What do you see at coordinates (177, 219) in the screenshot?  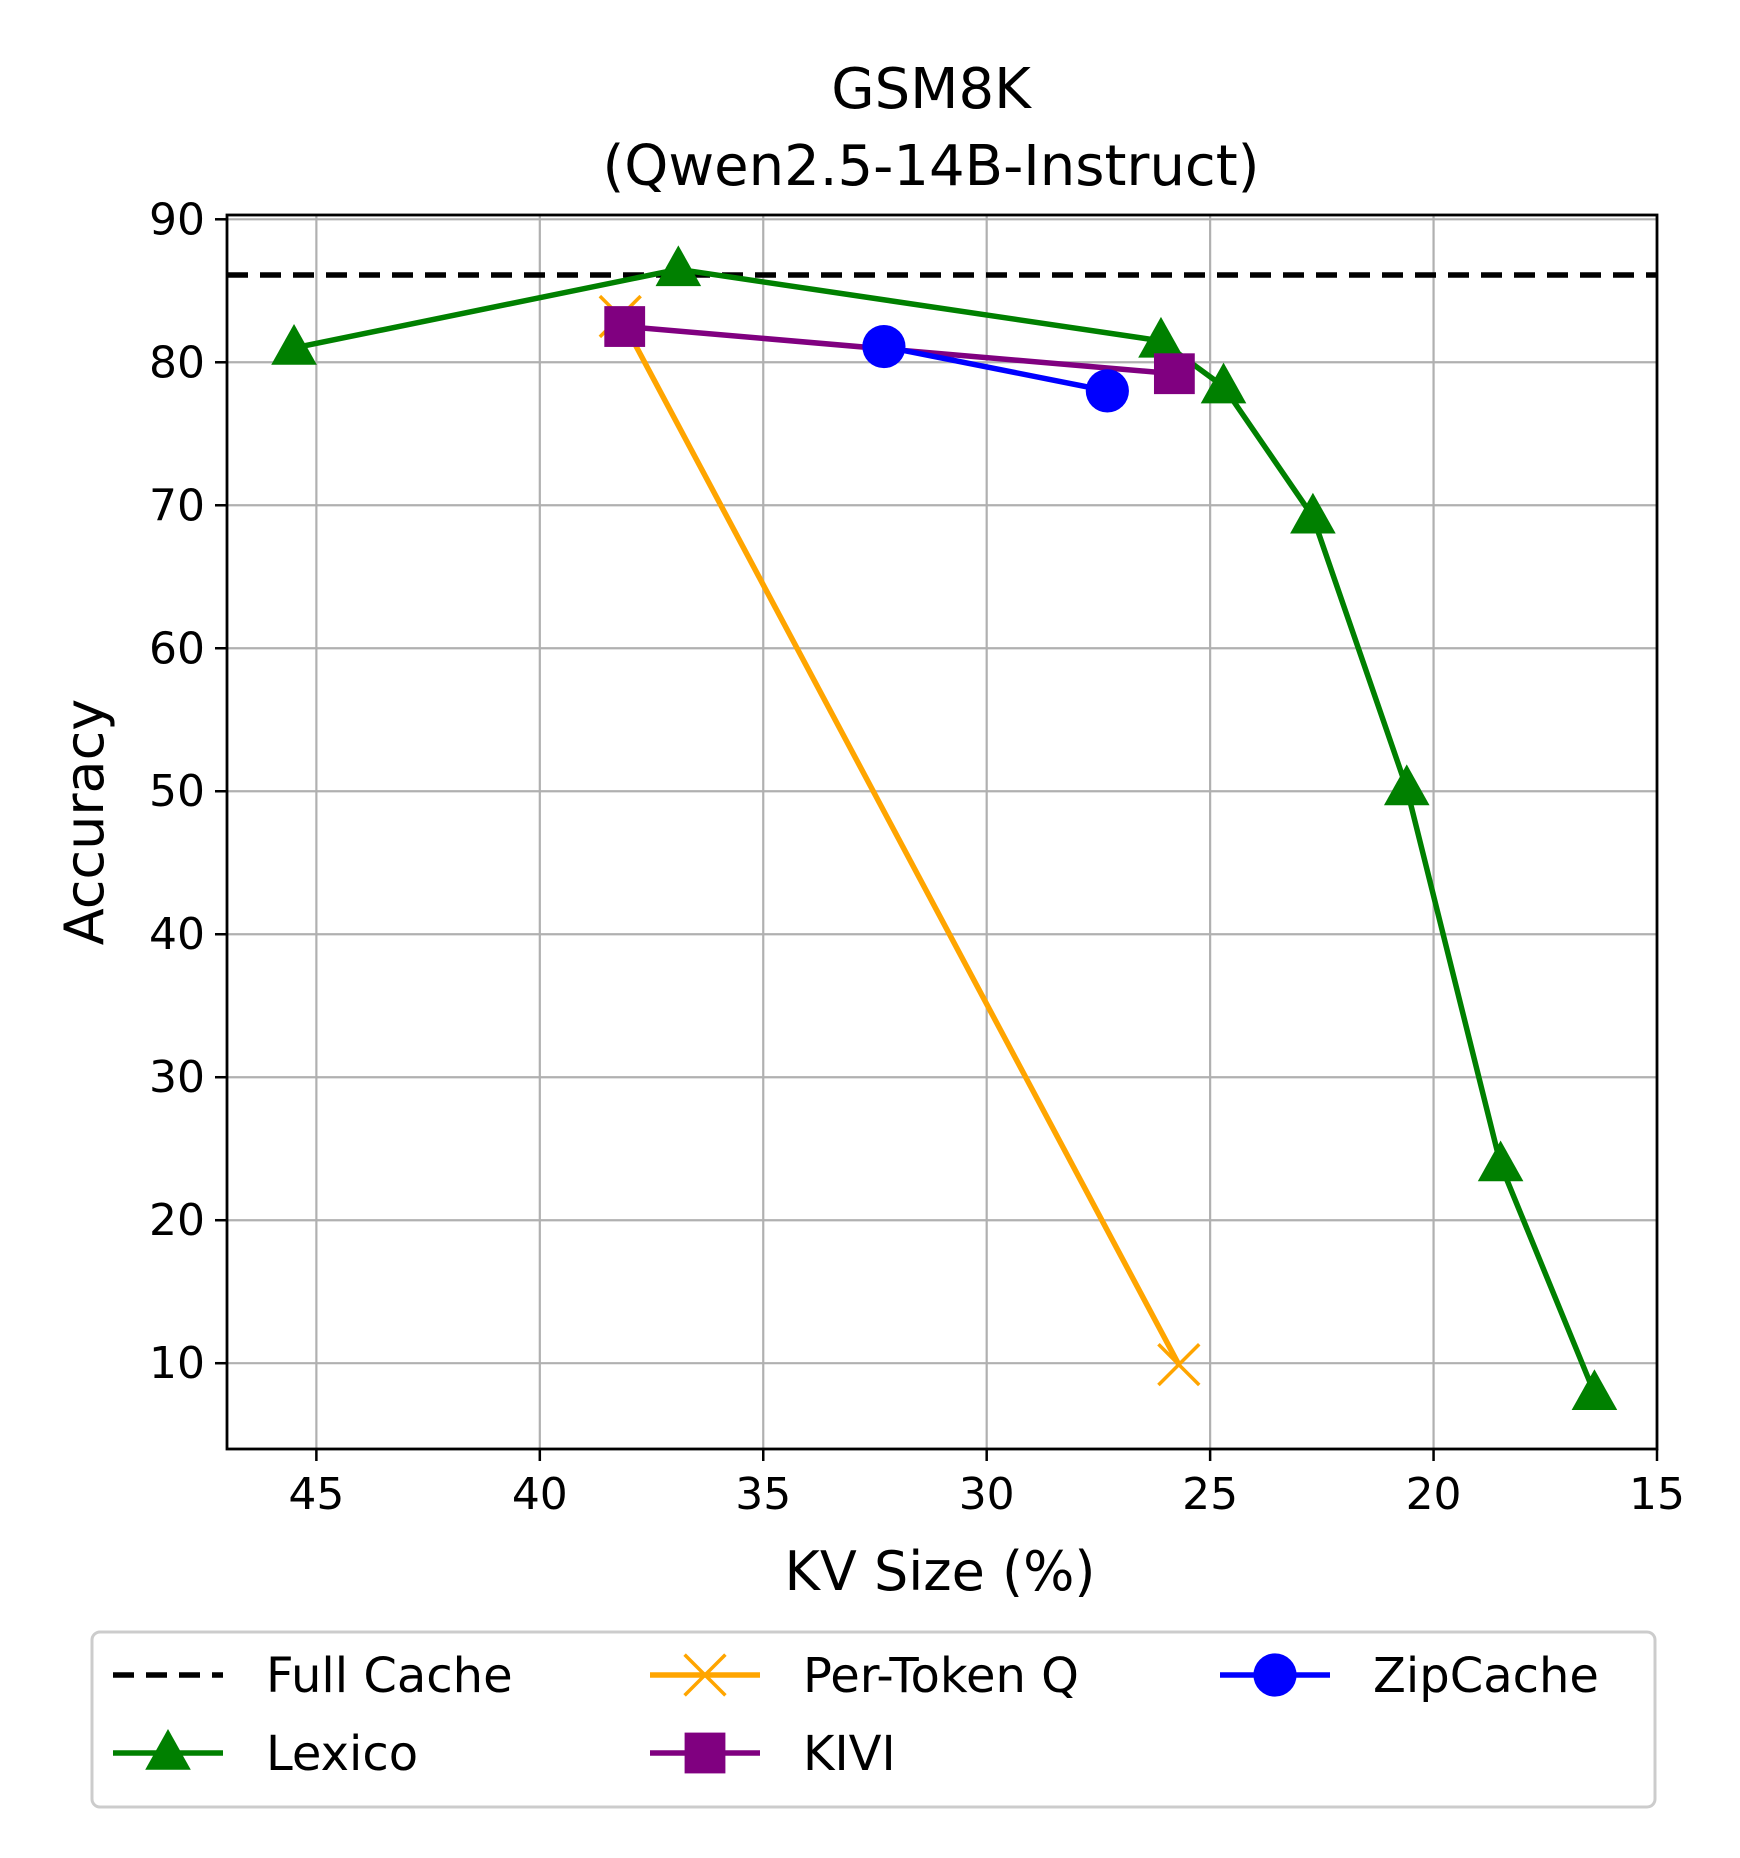 I see `y-tick-label: 90` at bounding box center [177, 219].